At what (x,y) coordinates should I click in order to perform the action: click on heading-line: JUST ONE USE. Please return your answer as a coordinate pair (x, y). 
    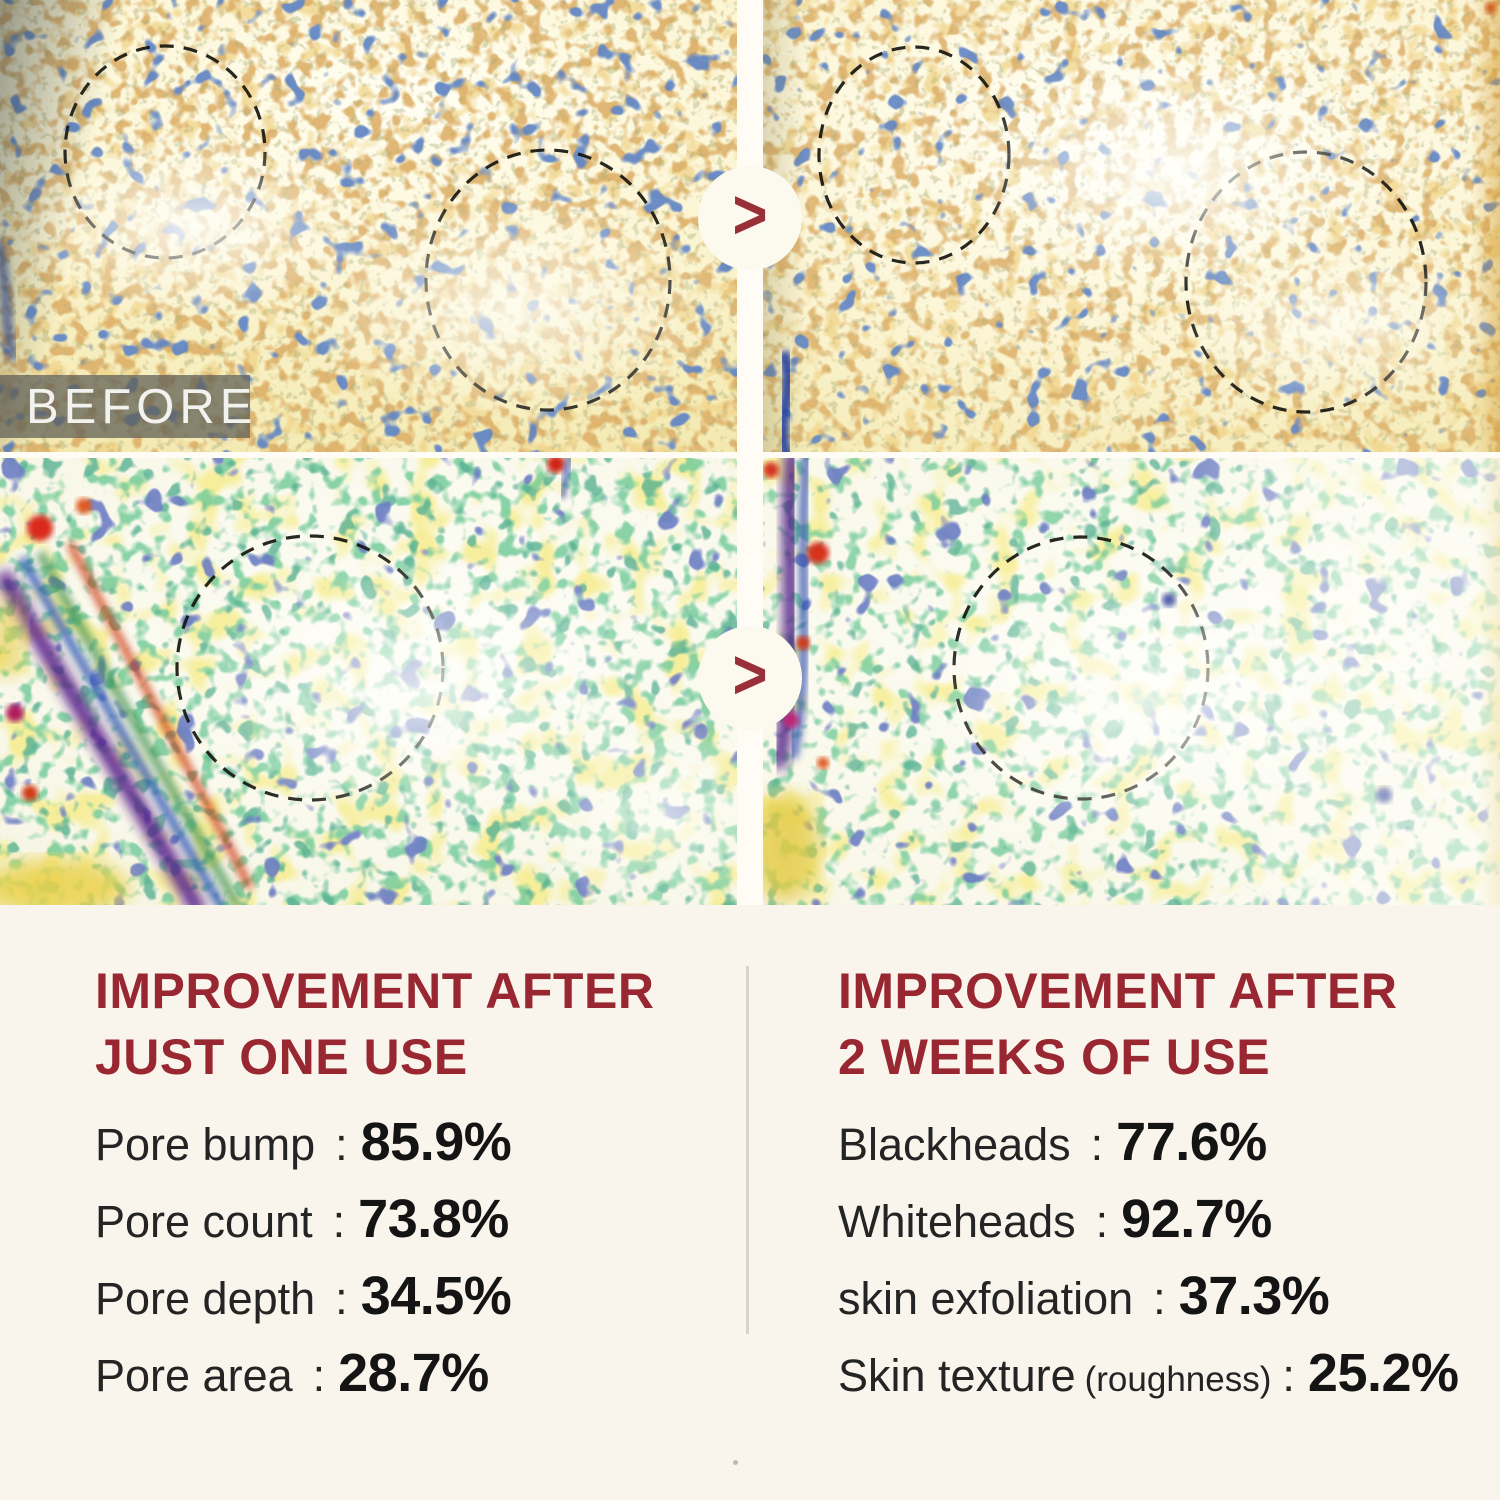
    Looking at the image, I should click on (281, 1057).